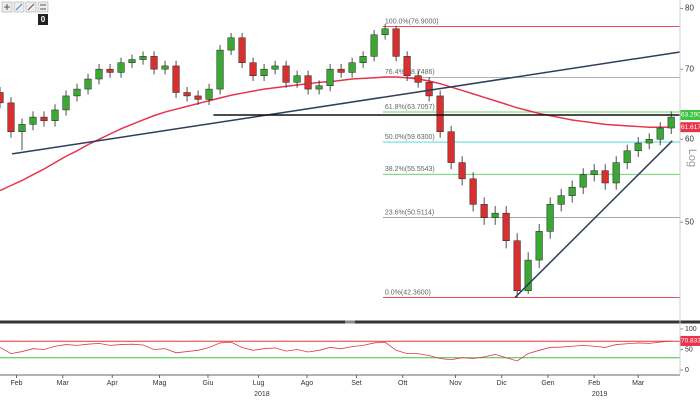 The width and height of the screenshot is (700, 400). What do you see at coordinates (689, 68) in the screenshot?
I see `y-tick-label: 70` at bounding box center [689, 68].